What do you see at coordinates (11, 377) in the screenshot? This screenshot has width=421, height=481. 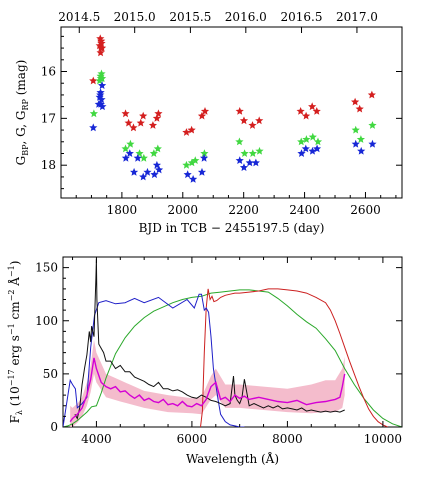 I see `y-label-part: −17` at bounding box center [11, 377].